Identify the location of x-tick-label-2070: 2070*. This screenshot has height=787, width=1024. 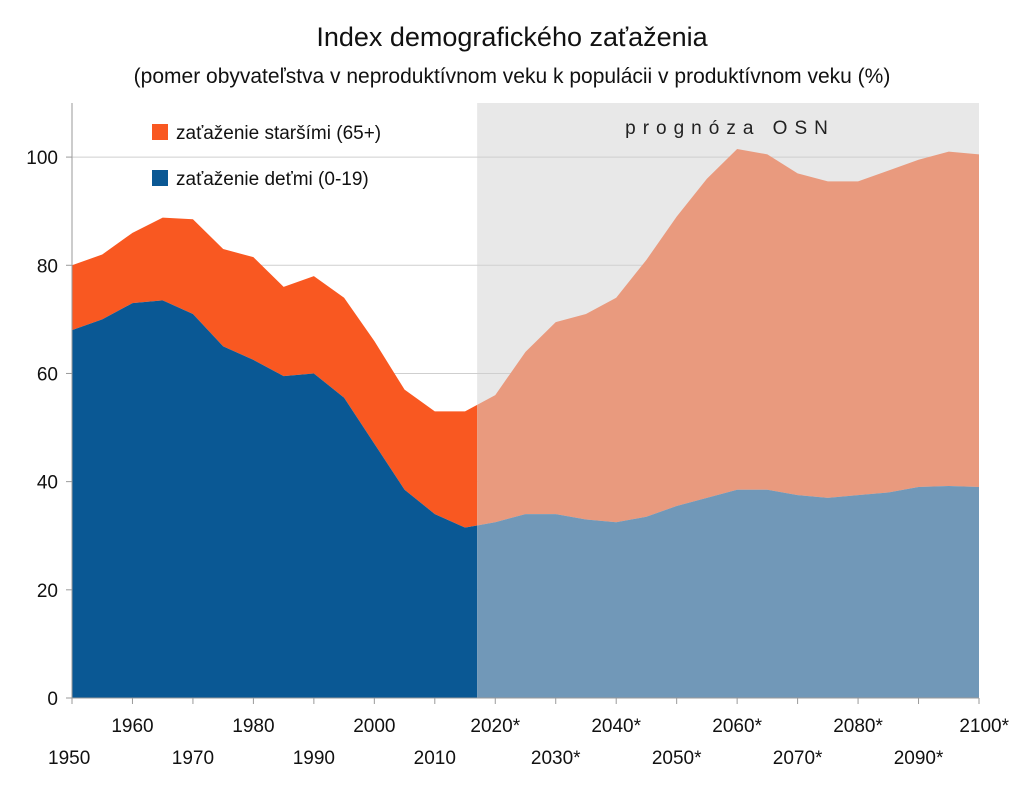
(798, 758).